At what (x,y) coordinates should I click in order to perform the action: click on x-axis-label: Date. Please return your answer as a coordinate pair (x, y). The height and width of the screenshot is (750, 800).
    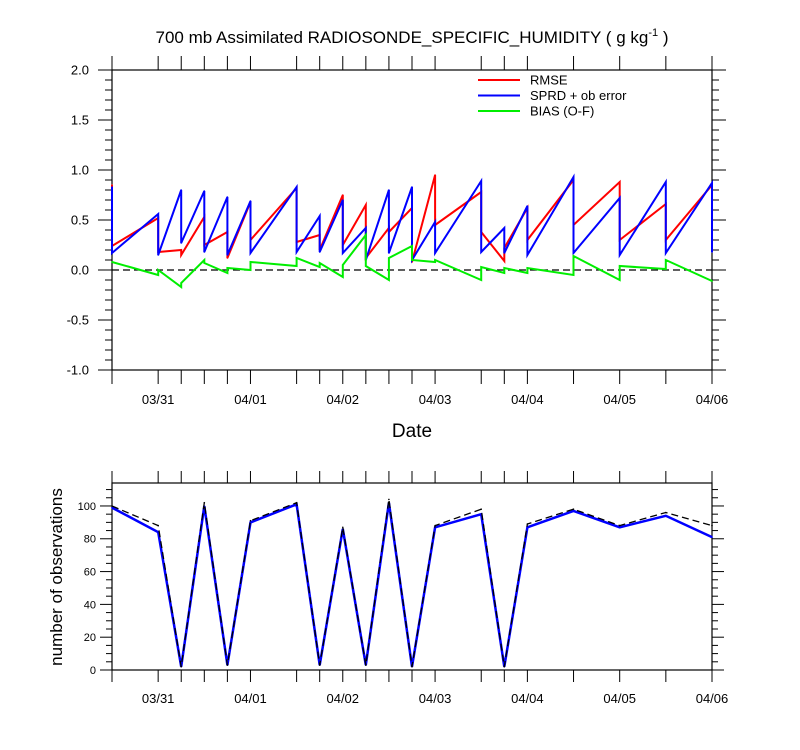
    Looking at the image, I should click on (412, 431).